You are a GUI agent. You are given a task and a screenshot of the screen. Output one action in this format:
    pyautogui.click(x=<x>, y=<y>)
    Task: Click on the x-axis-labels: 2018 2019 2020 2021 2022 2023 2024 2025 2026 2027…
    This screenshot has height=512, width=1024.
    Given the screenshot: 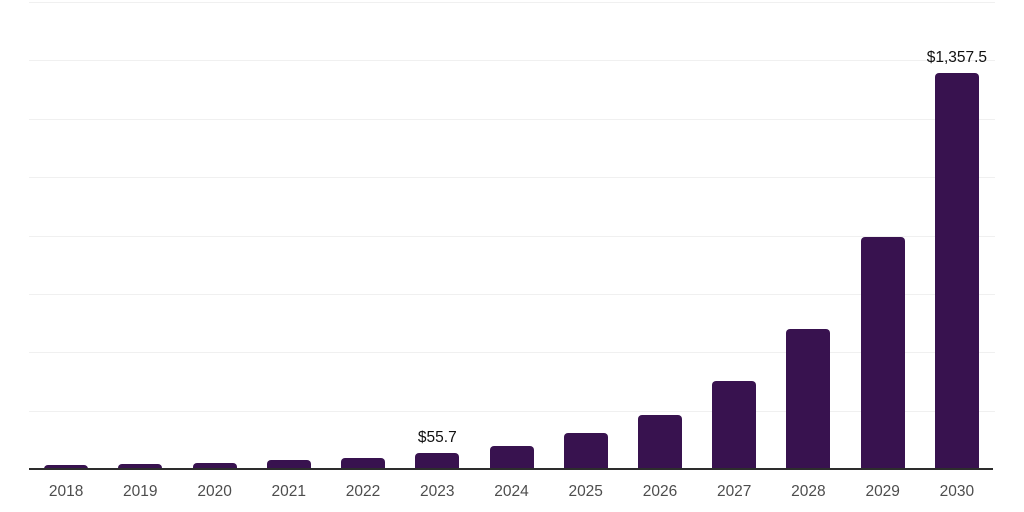 What is the action you would take?
    pyautogui.click(x=511, y=492)
    